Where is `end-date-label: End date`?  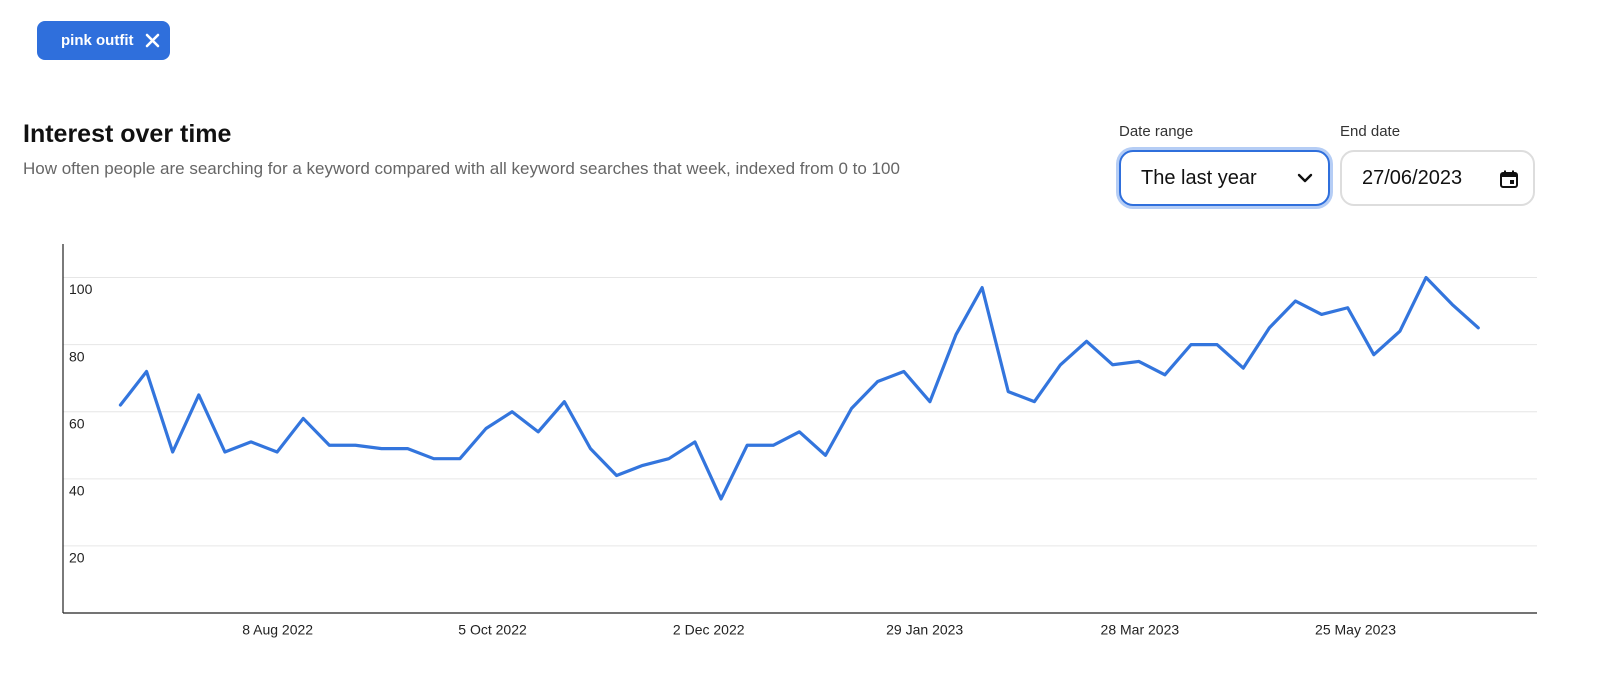 end-date-label: End date is located at coordinates (1370, 131).